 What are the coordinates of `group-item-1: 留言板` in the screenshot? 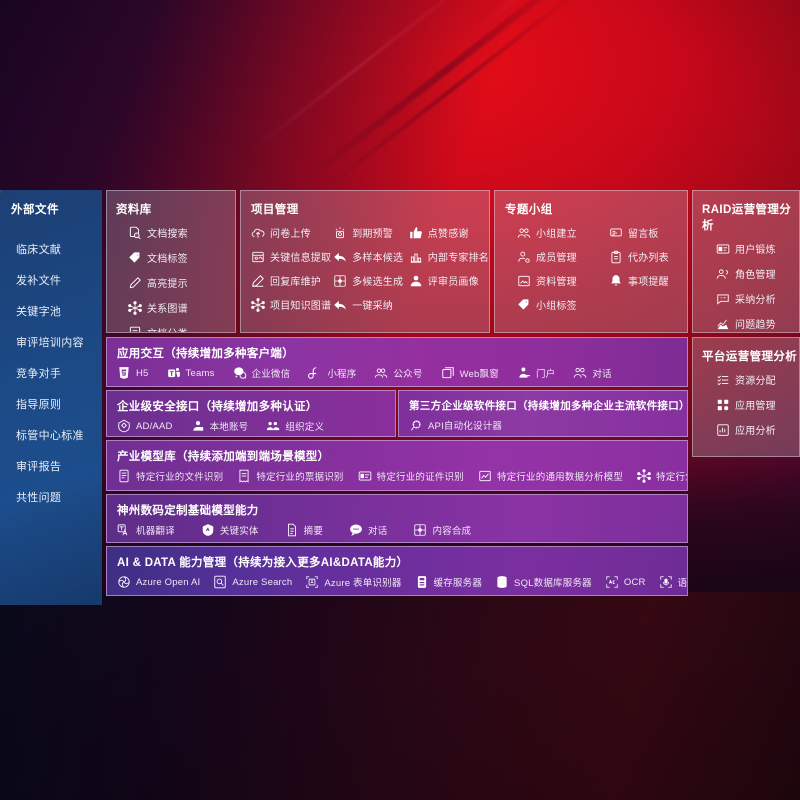 It's located at (642, 232).